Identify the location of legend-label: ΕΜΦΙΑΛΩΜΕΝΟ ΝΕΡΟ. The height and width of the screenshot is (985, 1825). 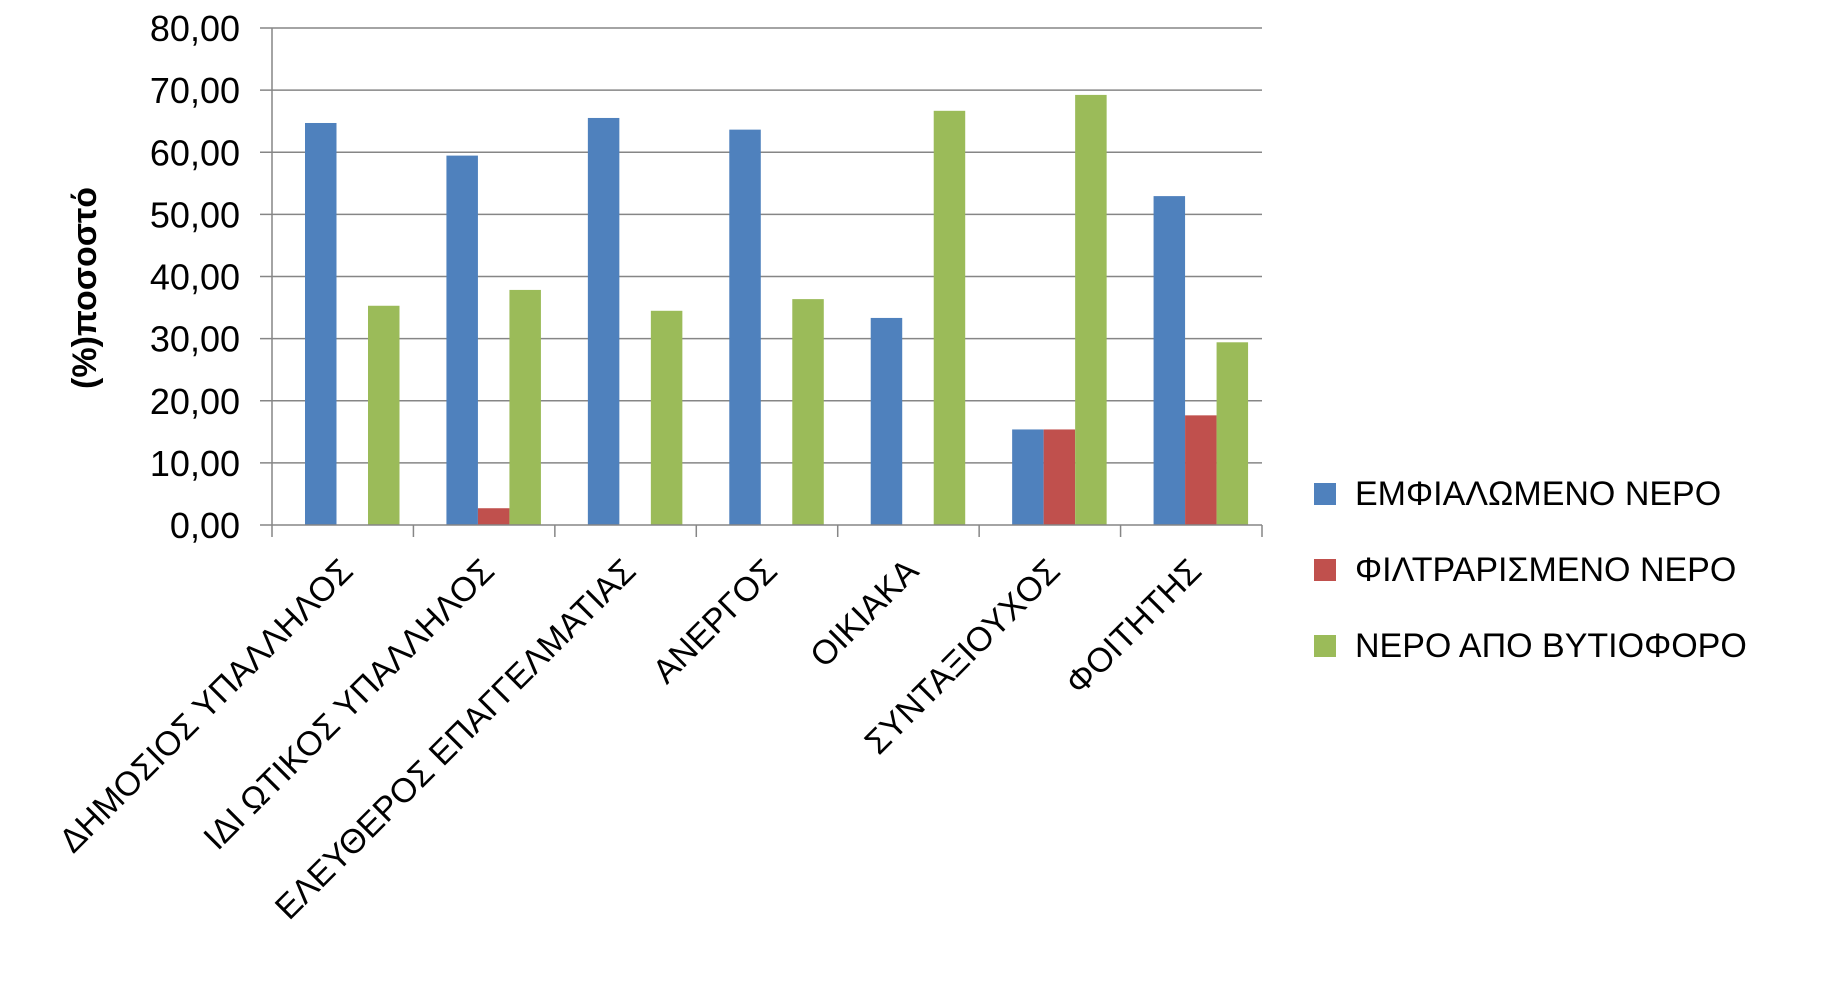
(1538, 494).